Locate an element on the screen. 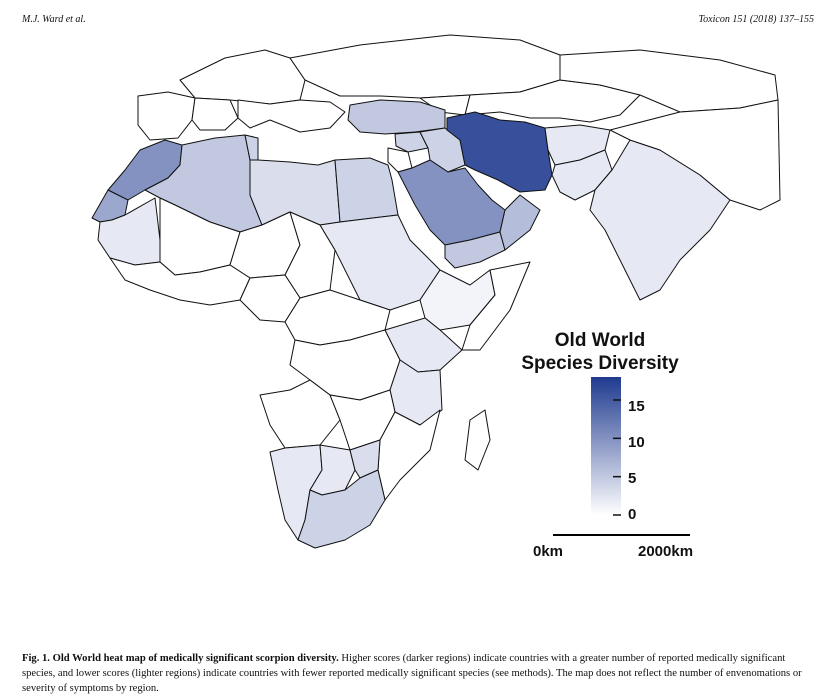  legend-title-line1: Old World is located at coordinates (600, 340).